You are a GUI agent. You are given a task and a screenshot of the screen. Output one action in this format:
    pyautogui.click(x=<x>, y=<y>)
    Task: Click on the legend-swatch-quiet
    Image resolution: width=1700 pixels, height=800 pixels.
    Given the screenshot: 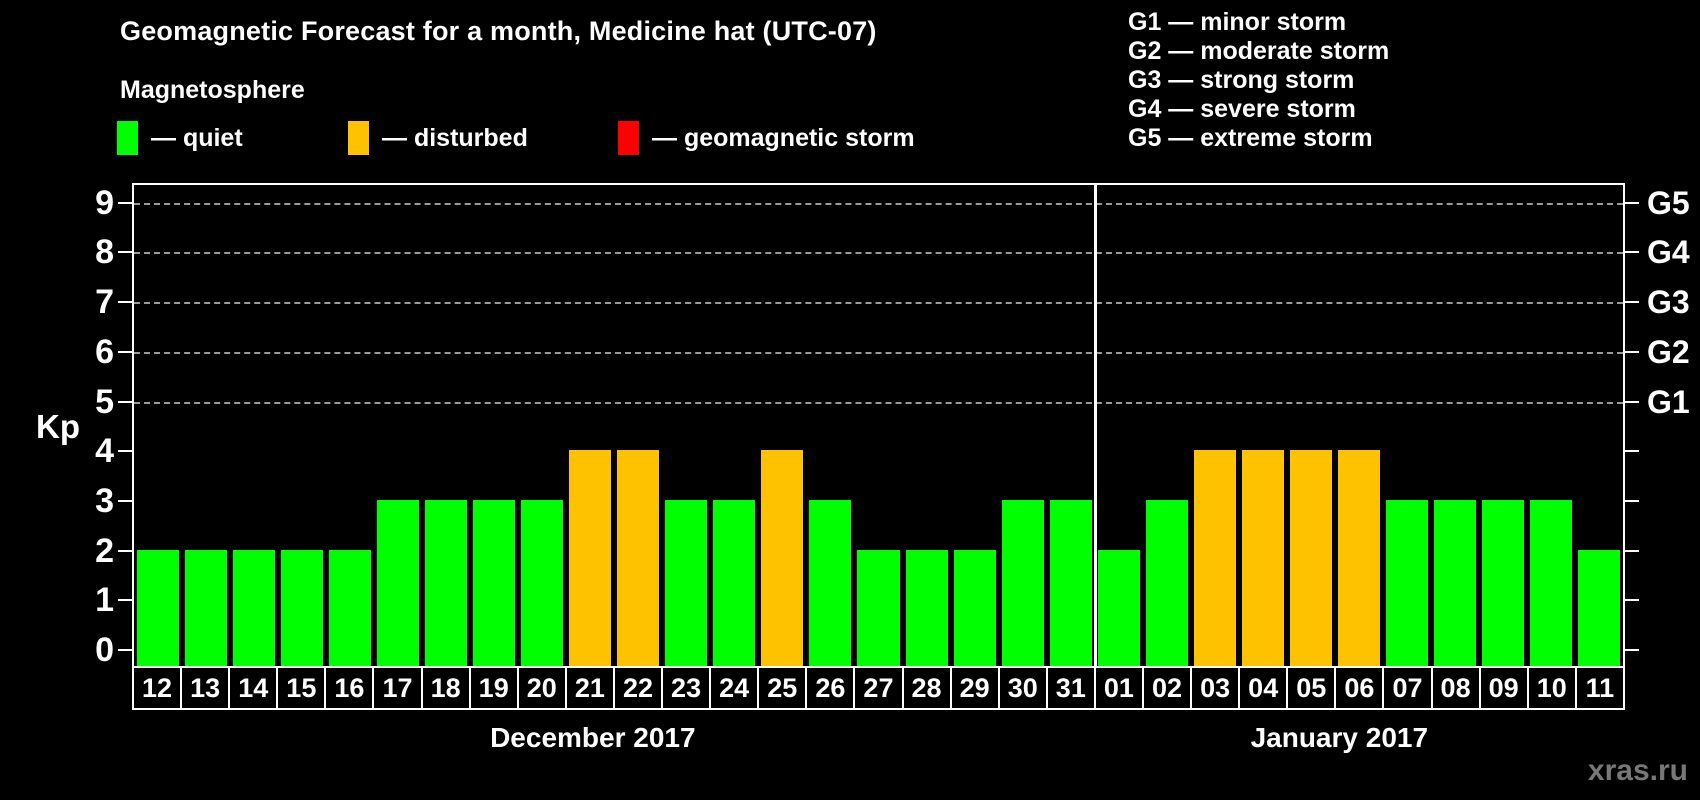 What is the action you would take?
    pyautogui.click(x=127, y=138)
    